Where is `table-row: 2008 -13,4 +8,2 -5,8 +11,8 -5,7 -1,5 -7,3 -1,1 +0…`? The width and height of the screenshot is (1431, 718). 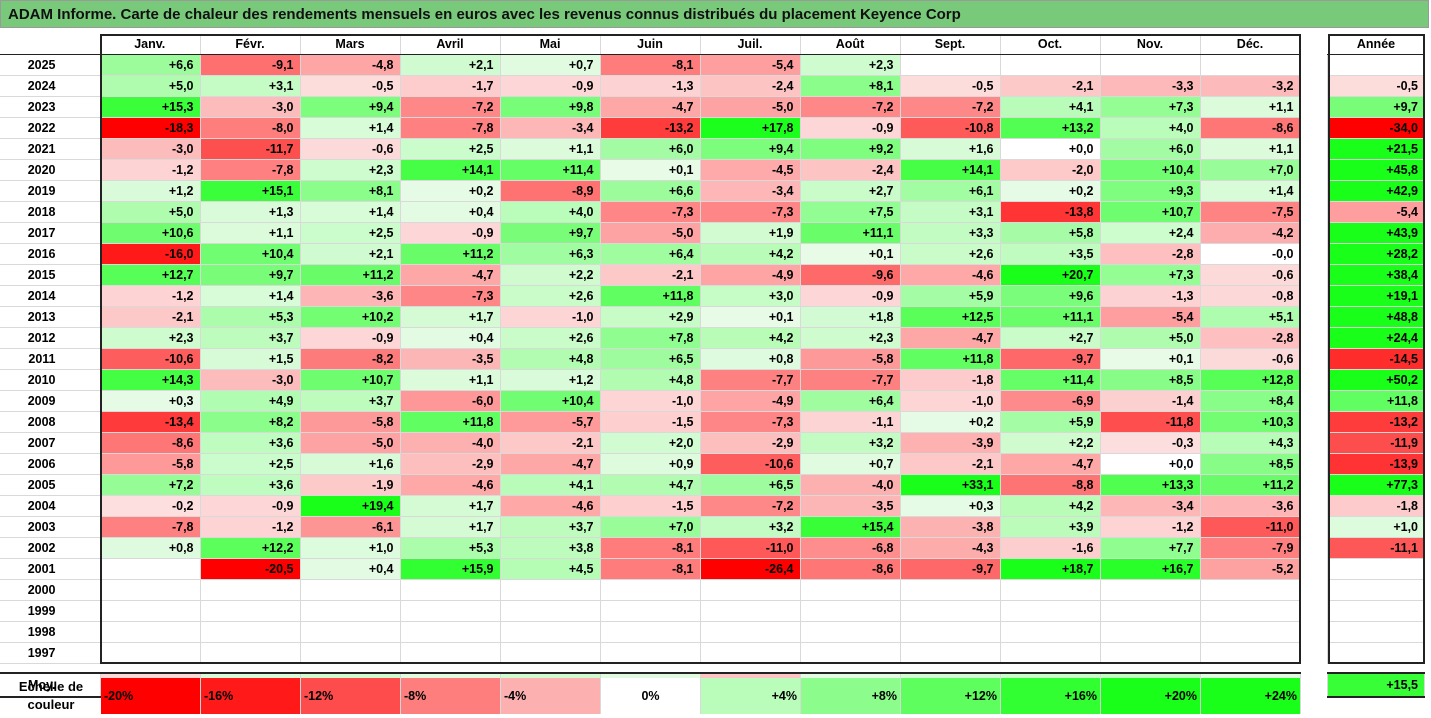 table-row: 2008 -13,4 +8,2 -5,8 +11,8 -5,7 -1,5 -7,3 -1,1 +0… is located at coordinates (650, 422).